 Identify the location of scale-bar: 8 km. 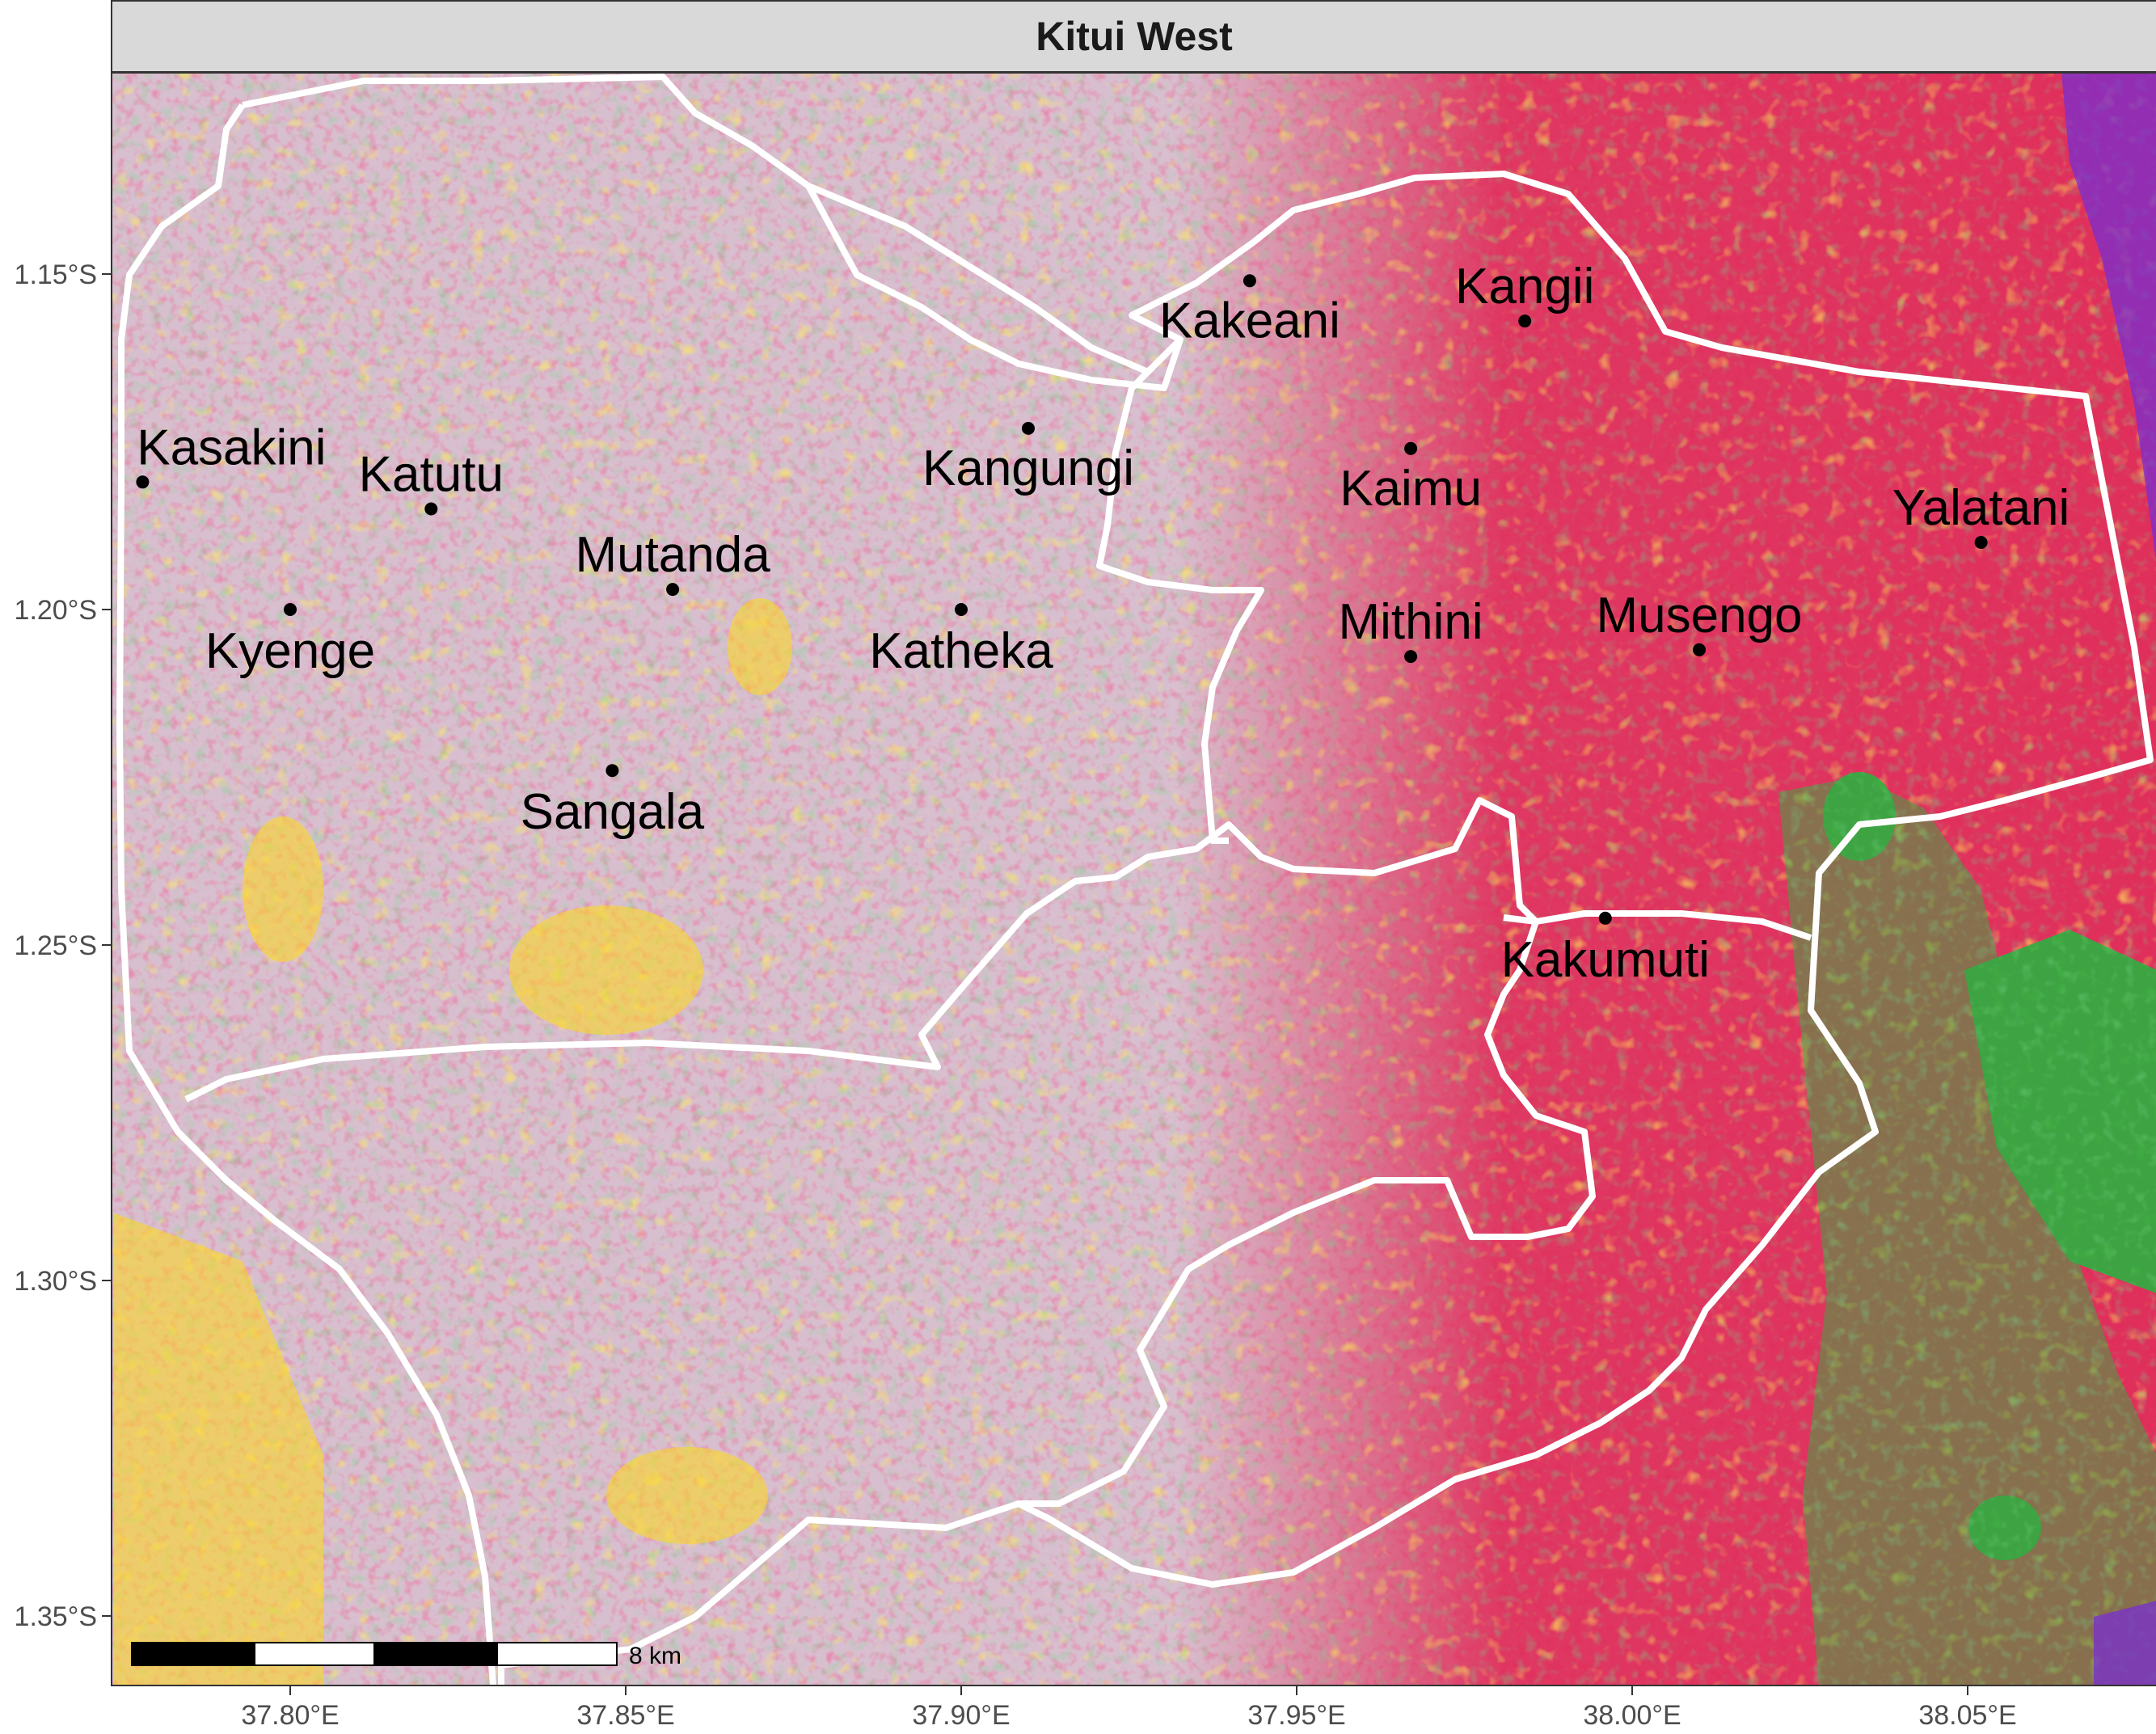
(406, 1655).